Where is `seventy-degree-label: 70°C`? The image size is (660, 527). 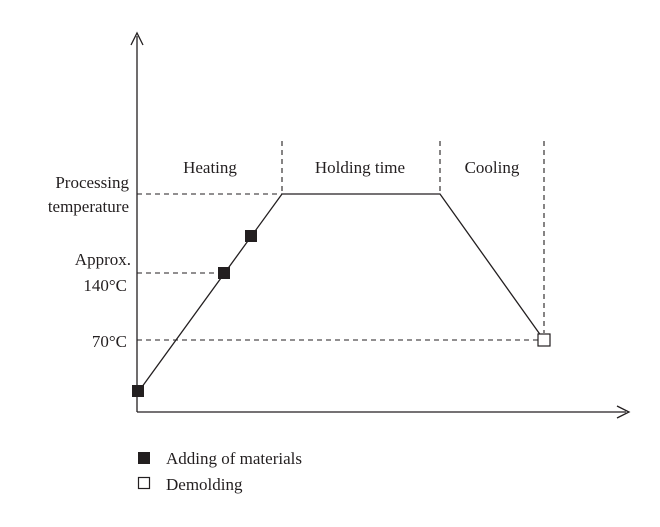 seventy-degree-label: 70°C is located at coordinates (109, 341).